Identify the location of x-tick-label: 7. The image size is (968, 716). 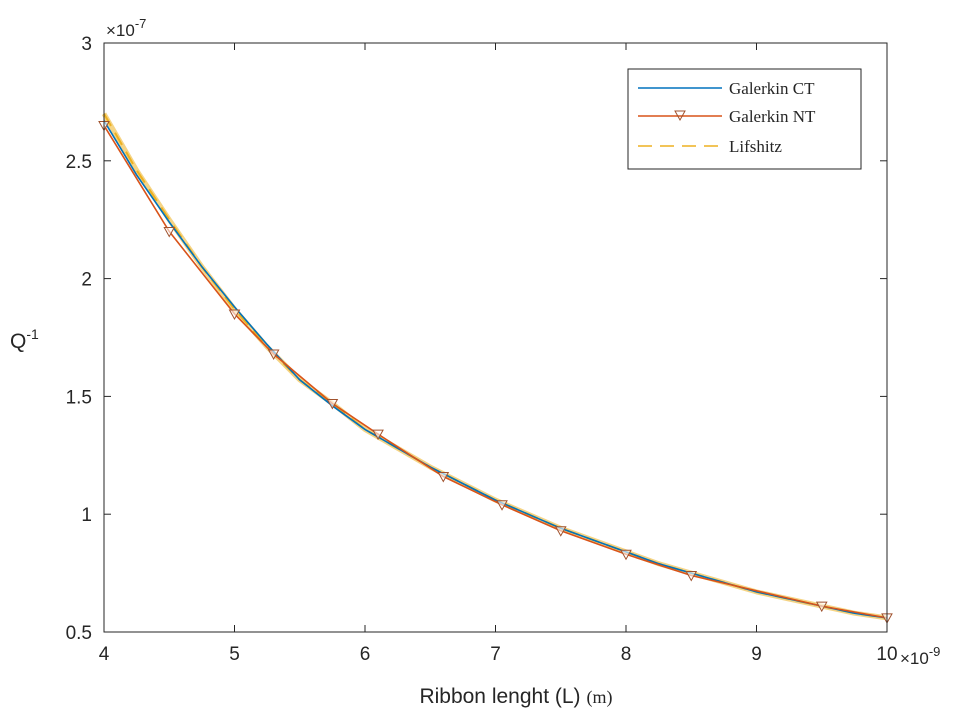
(495, 654).